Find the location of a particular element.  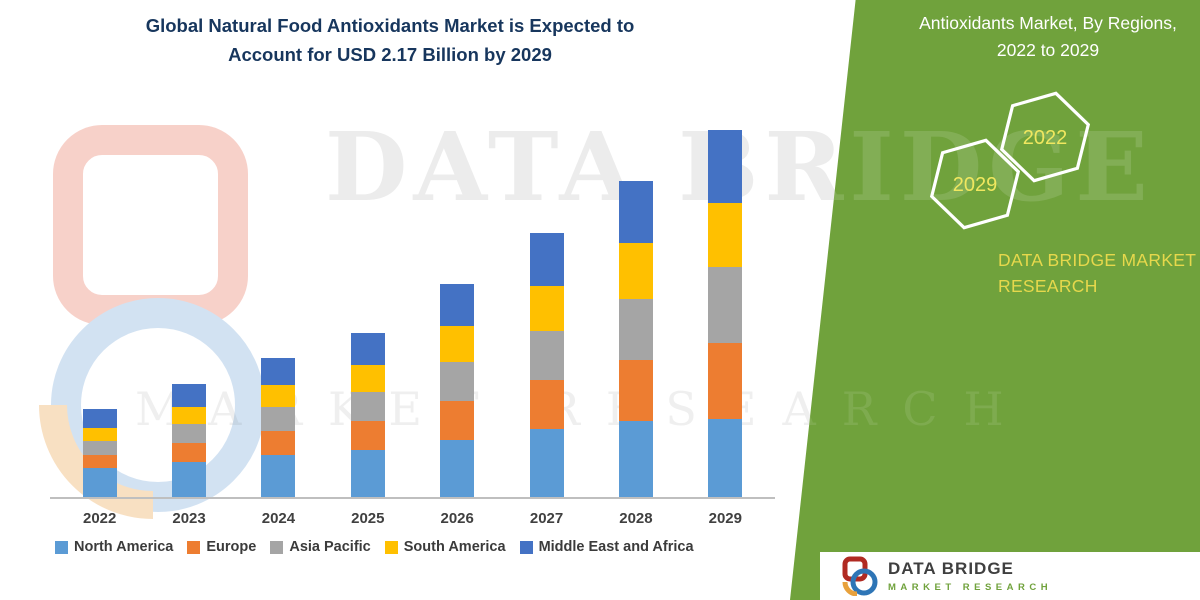

footer-text: DATA BRIDGE MARKET RESEARCH is located at coordinates (970, 576).